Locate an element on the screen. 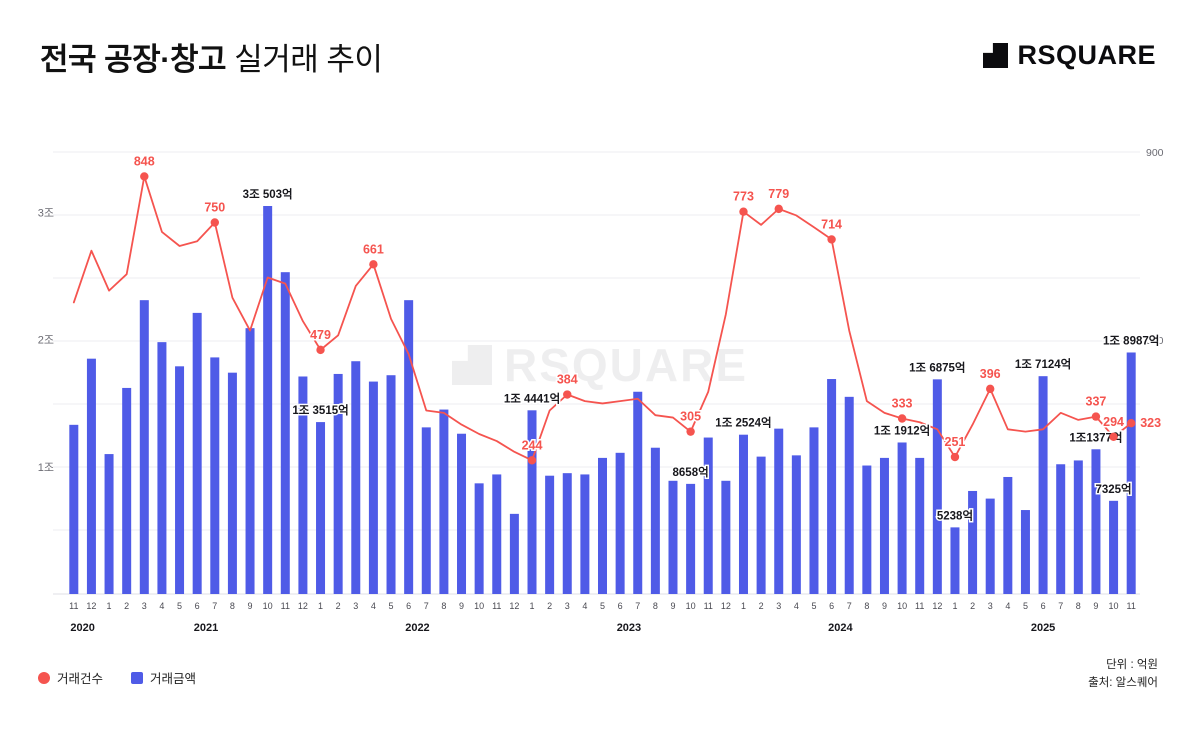  amount-label: 1조 7124억 is located at coordinates (1043, 364).